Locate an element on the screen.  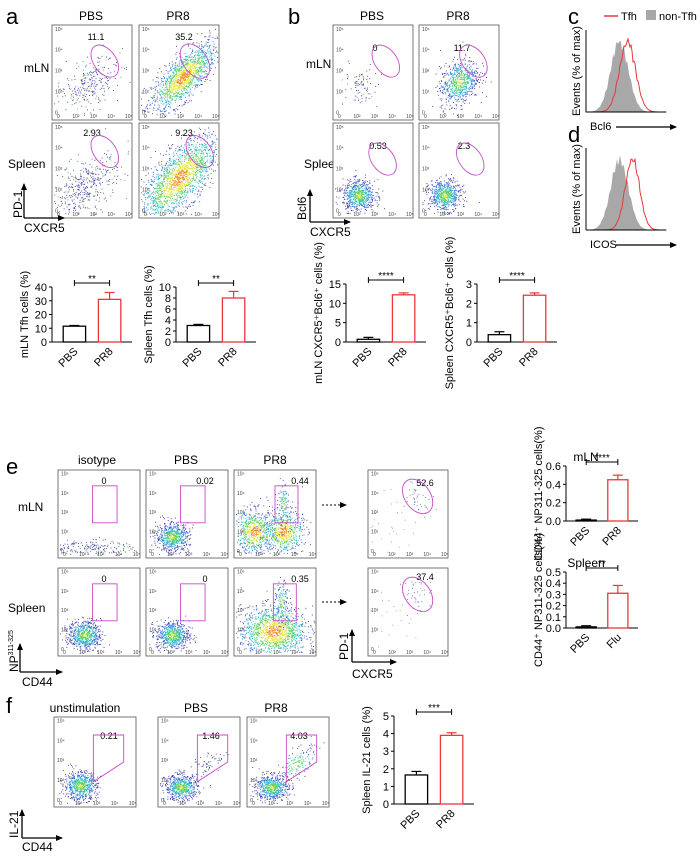
y-tick-label: 5 is located at coordinates (386, 717).